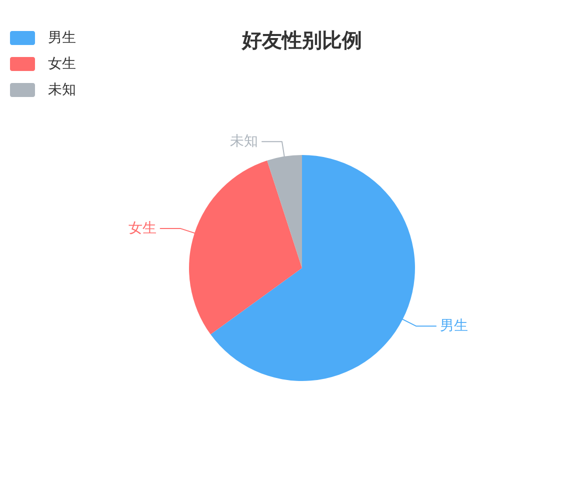 The width and height of the screenshot is (569, 478). Describe the element at coordinates (62, 90) in the screenshot. I see `legend-label: 未知` at that location.